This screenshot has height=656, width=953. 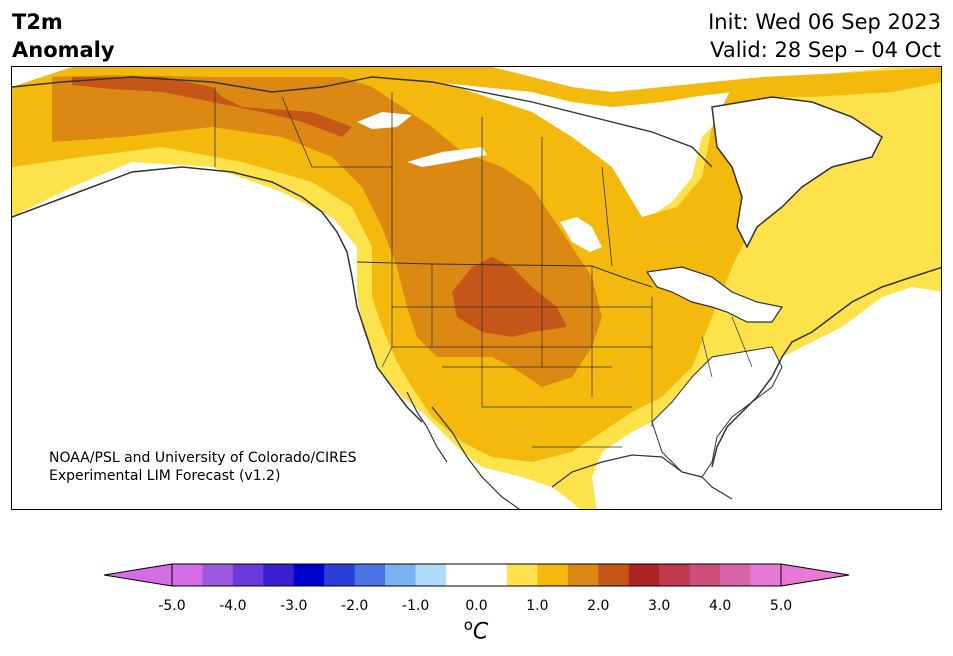 I want to click on anomaly-contour-2-0-north, so click(x=212, y=107).